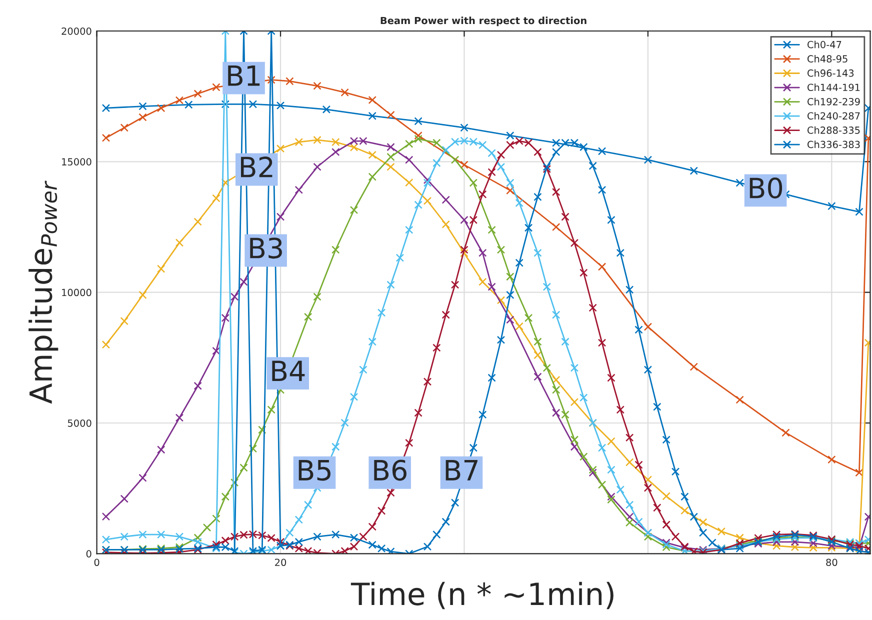  I want to click on legend-label: Ch0-47, so click(825, 44).